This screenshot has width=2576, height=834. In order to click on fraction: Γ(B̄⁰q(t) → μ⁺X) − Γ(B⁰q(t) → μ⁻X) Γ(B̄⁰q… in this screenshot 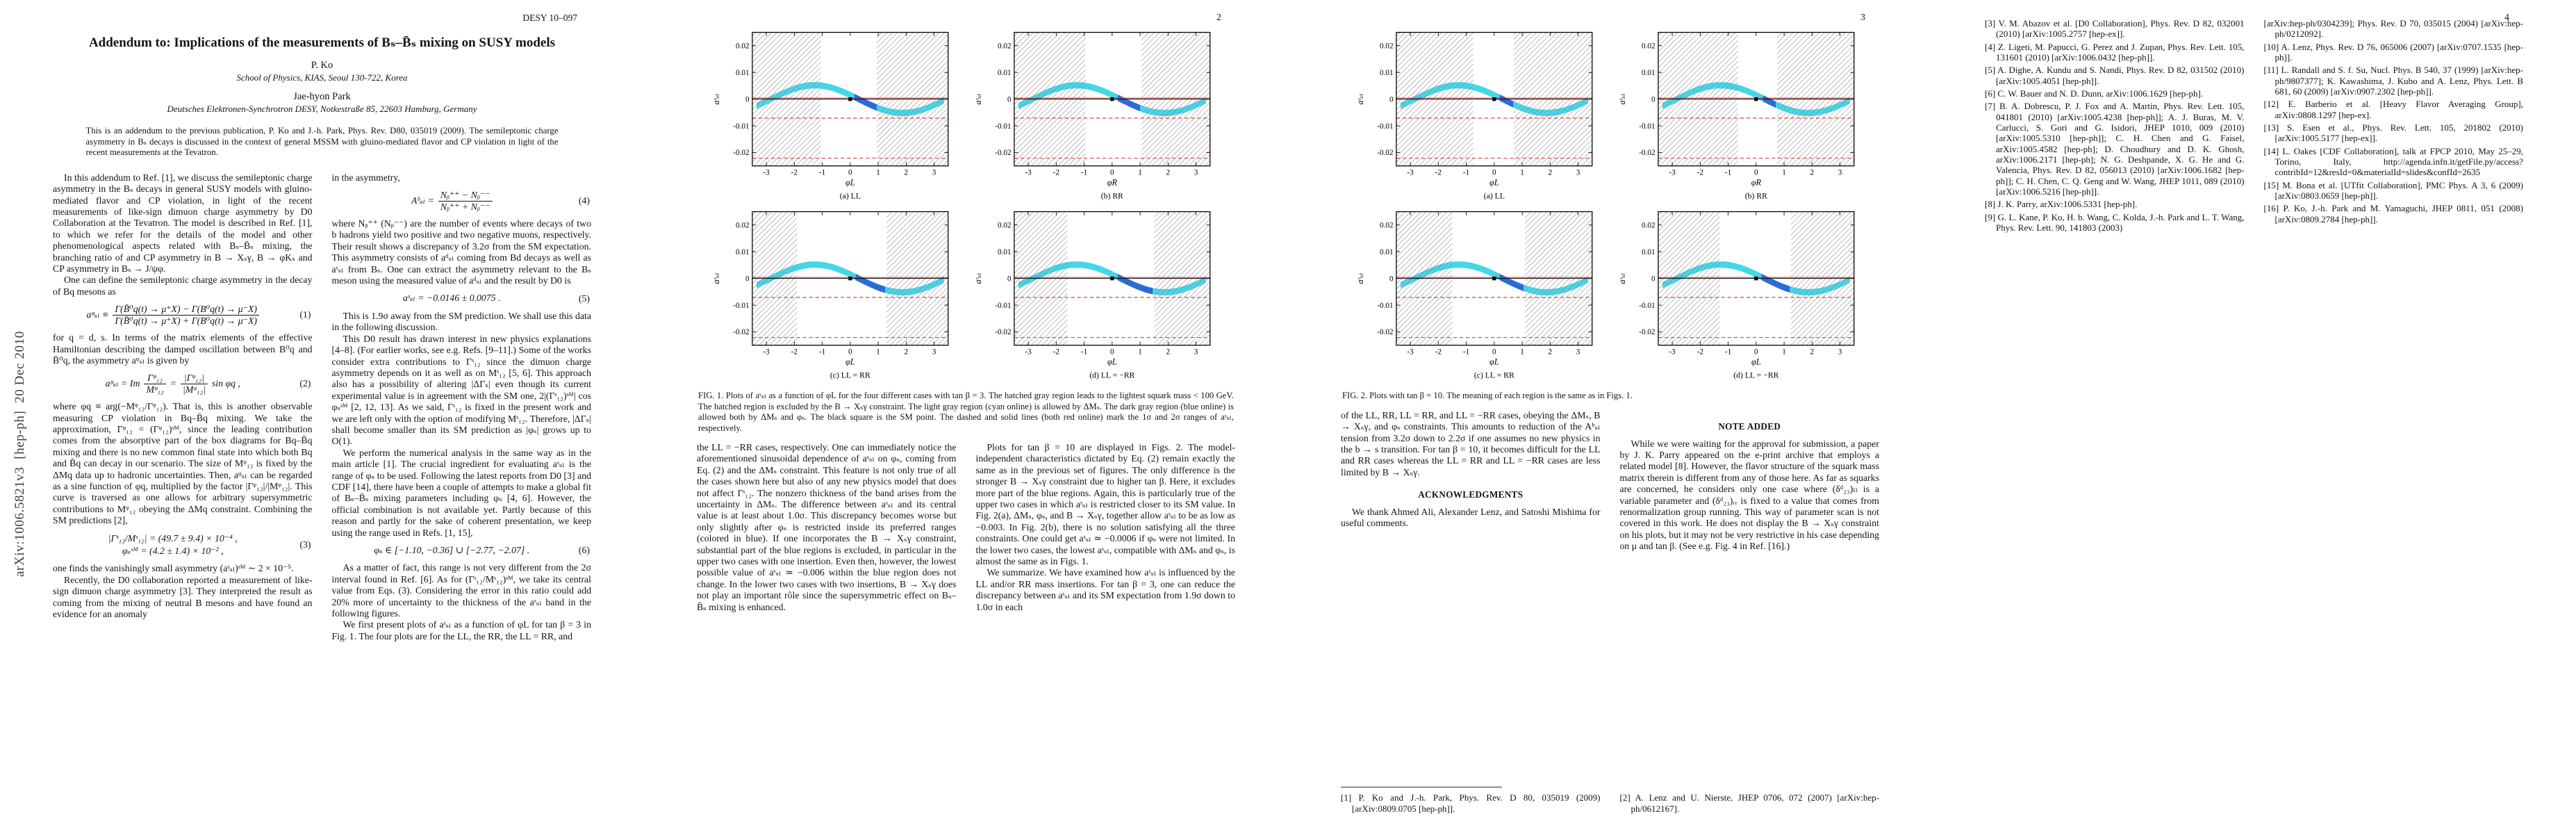, I will do `click(187, 315)`.